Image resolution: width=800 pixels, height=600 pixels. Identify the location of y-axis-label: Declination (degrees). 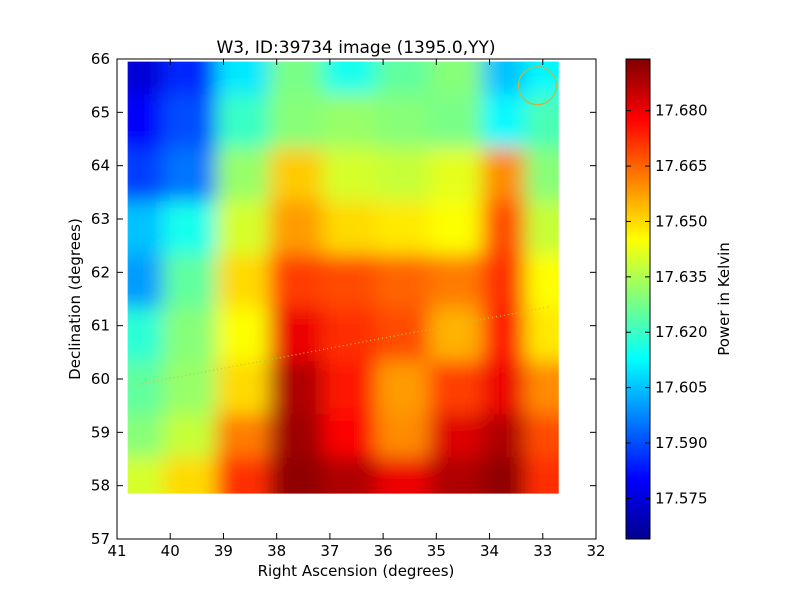
(75, 299).